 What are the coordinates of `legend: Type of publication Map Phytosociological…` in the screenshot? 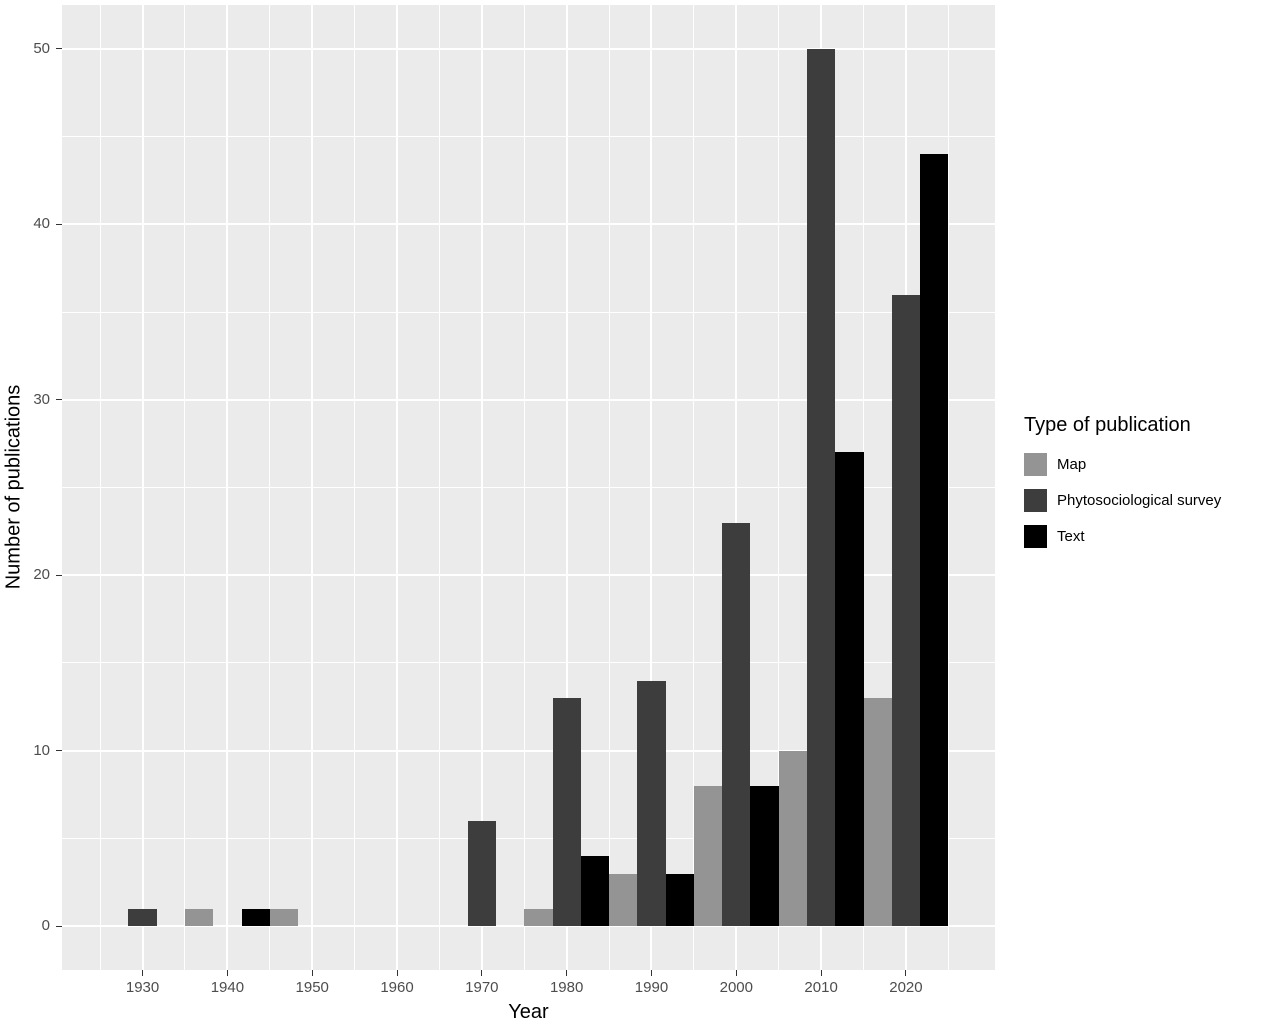 It's located at (1152, 487).